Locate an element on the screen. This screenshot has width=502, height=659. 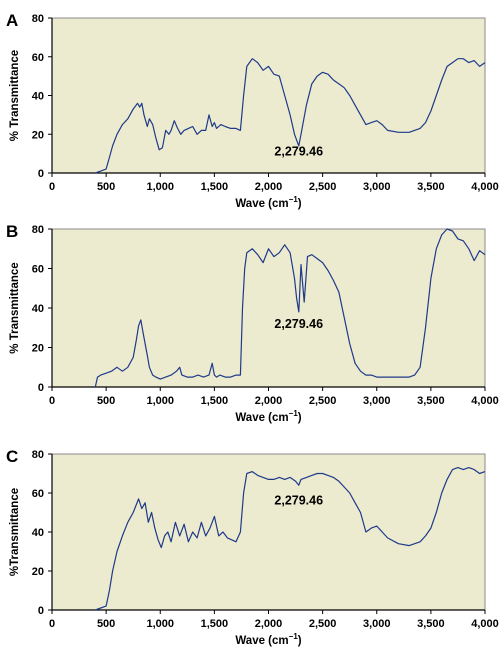
spectrum-line is located at coordinates (290, 116).